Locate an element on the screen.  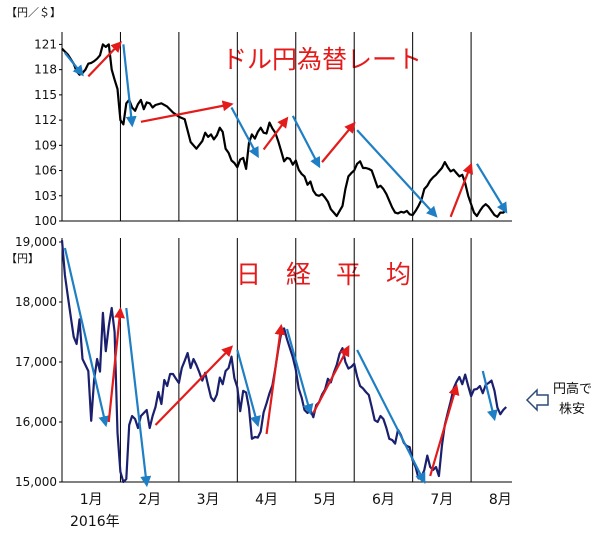
x-tick-label-month: 6月 is located at coordinates (383, 500).